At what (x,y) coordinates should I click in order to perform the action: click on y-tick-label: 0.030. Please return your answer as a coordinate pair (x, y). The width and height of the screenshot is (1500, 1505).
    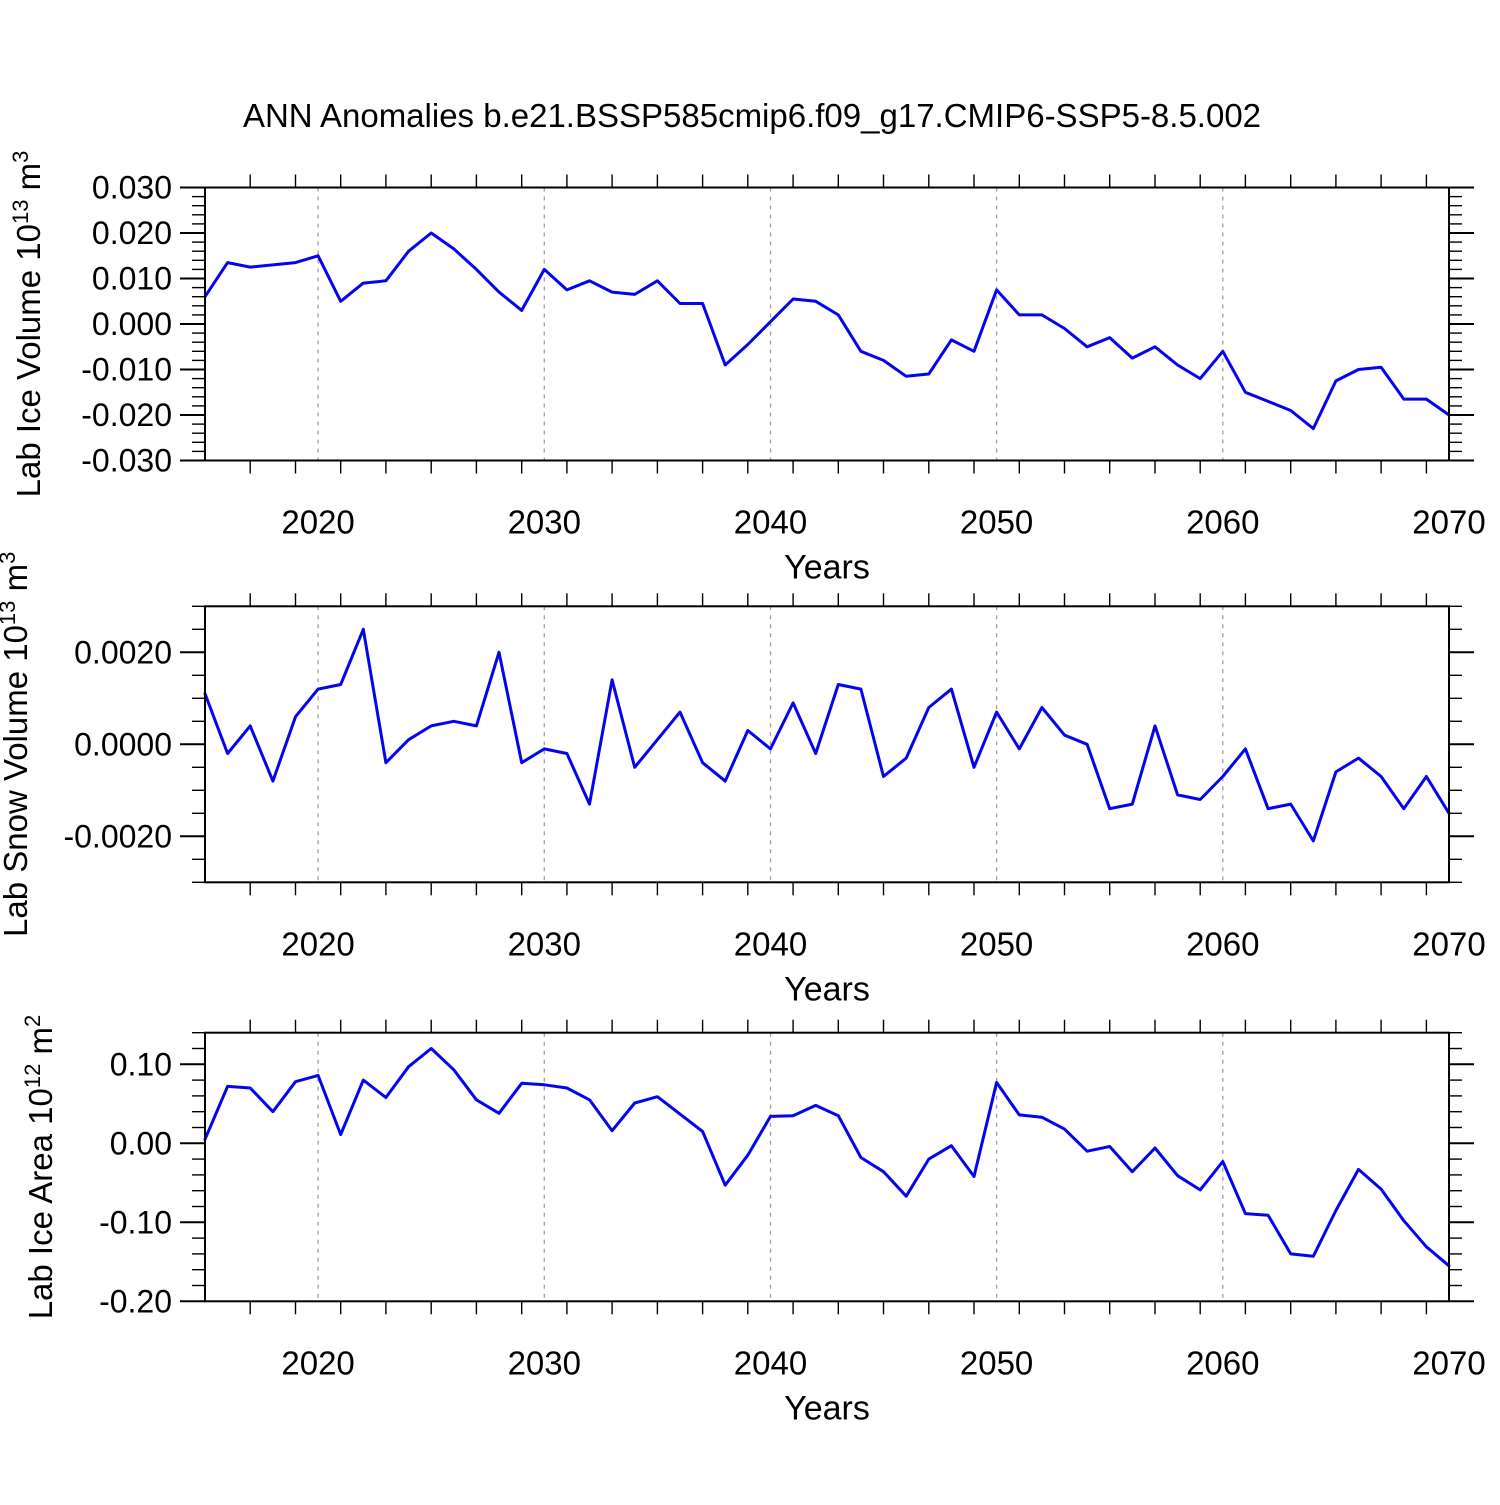
    Looking at the image, I should click on (132, 188).